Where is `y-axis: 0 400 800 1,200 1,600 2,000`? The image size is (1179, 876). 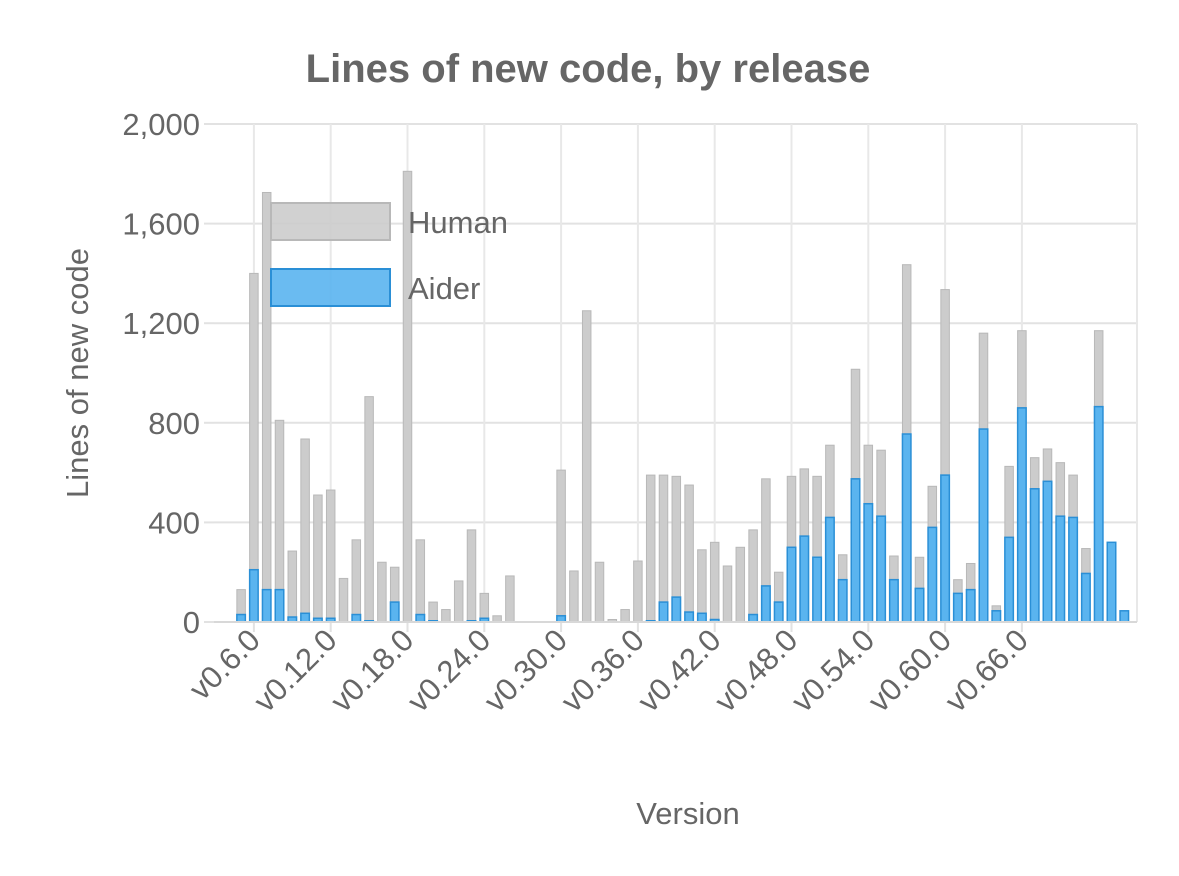 y-axis: 0 400 800 1,200 1,600 2,000 is located at coordinates (168, 373).